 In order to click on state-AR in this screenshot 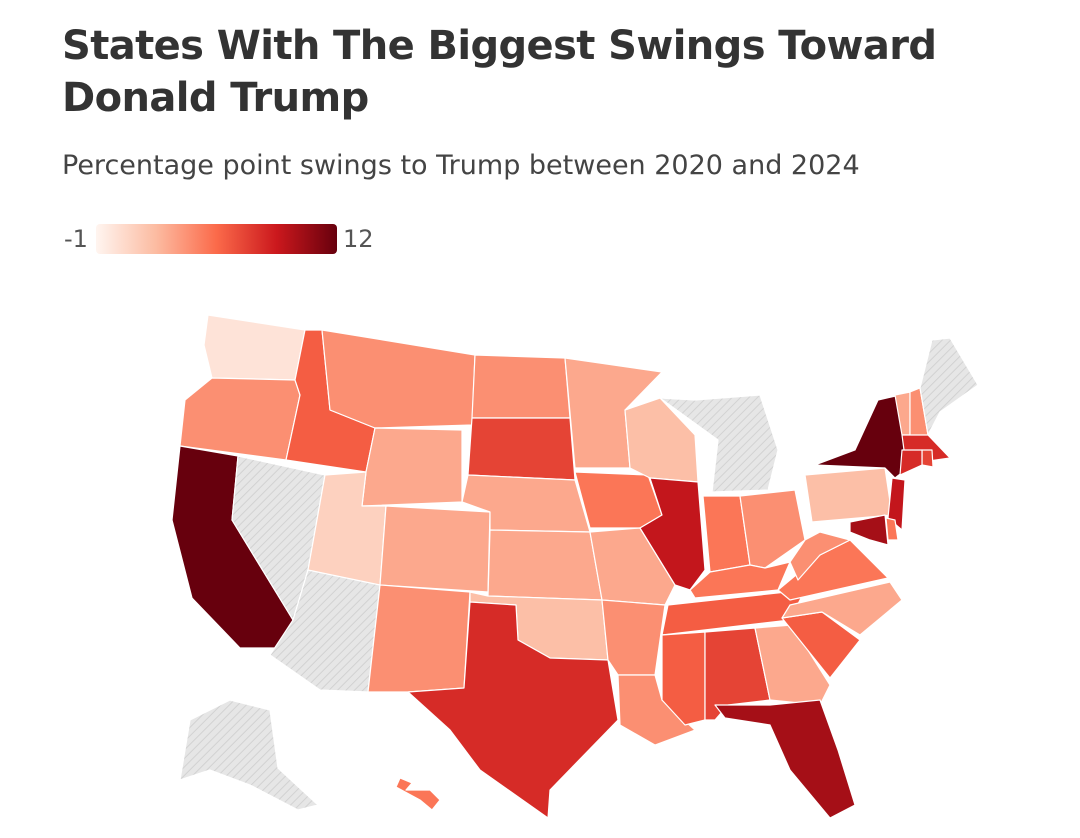, I will do `click(633, 637)`.